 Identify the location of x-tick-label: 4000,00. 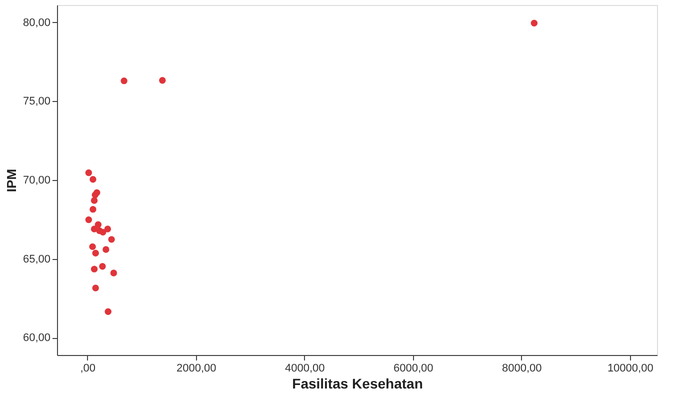
(304, 368).